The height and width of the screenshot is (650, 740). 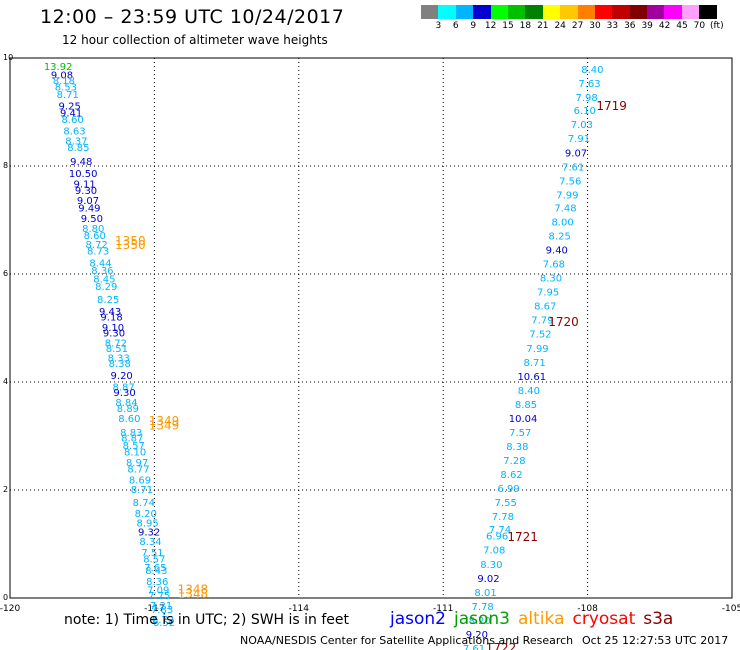 I want to click on swh-point: 7.63, so click(x=589, y=84).